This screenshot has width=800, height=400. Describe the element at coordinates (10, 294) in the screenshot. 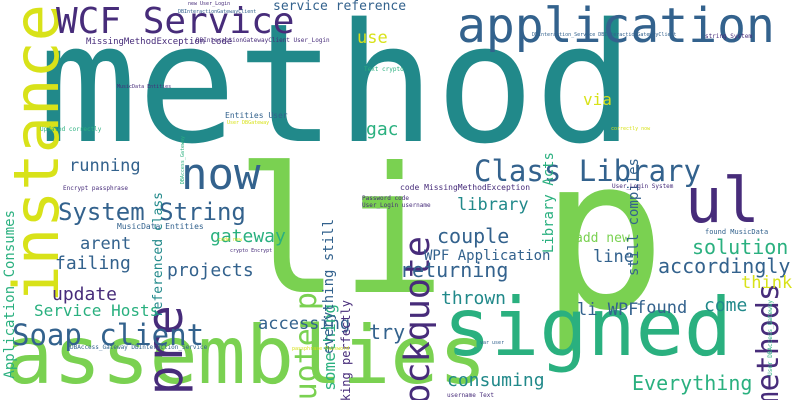

I see `word-application-consumes: Application Consumes` at that location.